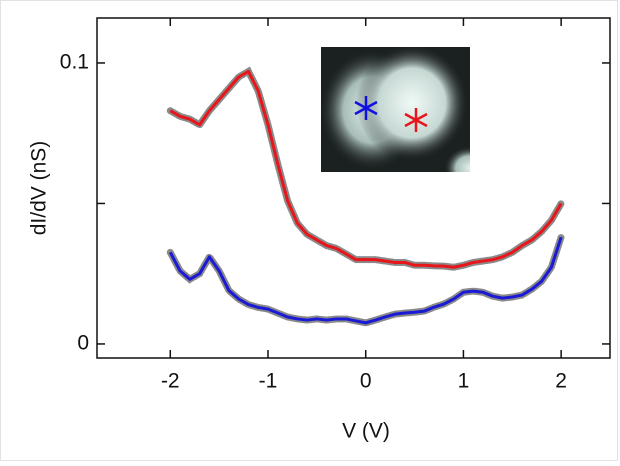 This screenshot has width=620, height=466. I want to click on series-line, so click(365, 280).